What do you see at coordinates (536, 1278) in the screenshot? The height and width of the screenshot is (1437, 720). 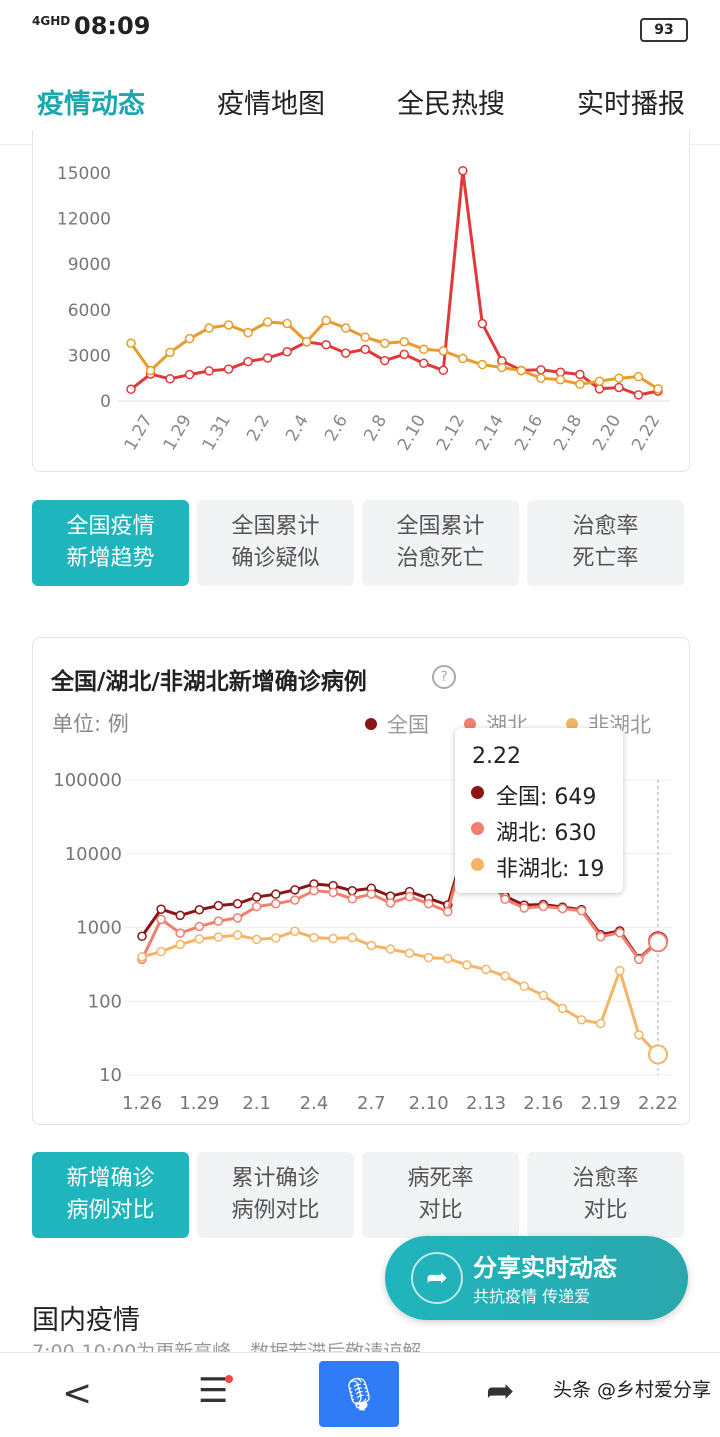 I see `share-button: ➦ 分享实时动态 共抗疫情 传递爱` at bounding box center [536, 1278].